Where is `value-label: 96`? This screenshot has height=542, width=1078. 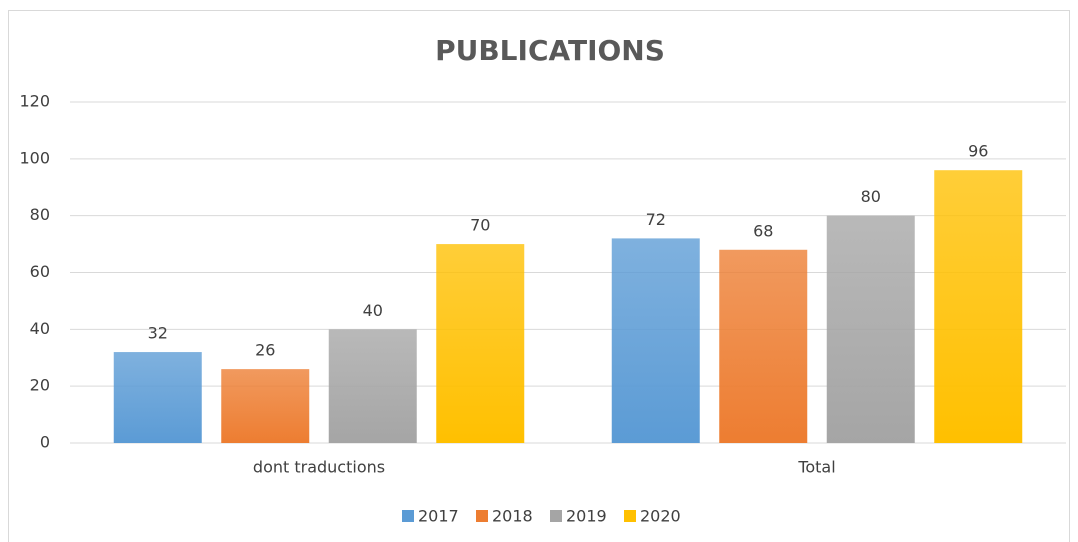 value-label: 96 is located at coordinates (978, 151).